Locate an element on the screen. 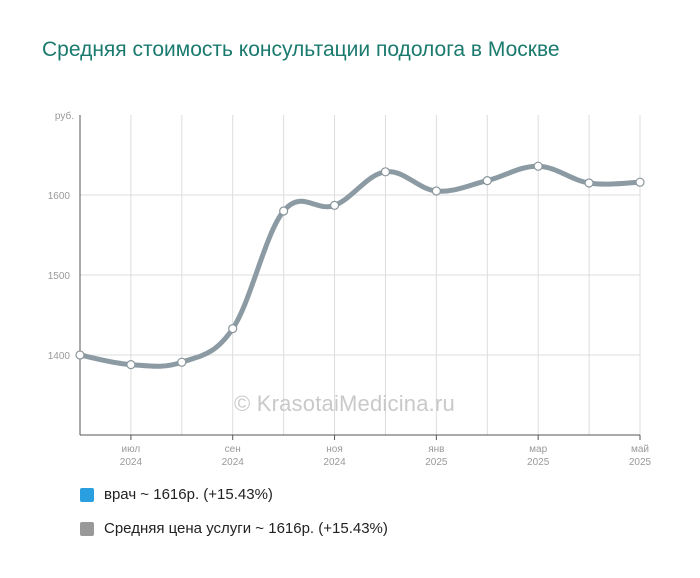 The image size is (700, 578). y-unit-label: руб. is located at coordinates (64, 116).